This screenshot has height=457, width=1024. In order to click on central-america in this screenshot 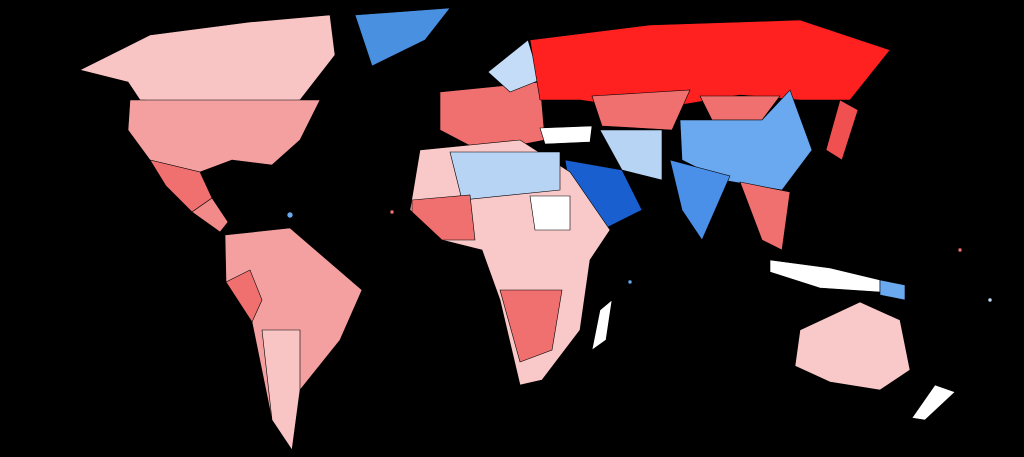, I will do `click(210, 215)`.